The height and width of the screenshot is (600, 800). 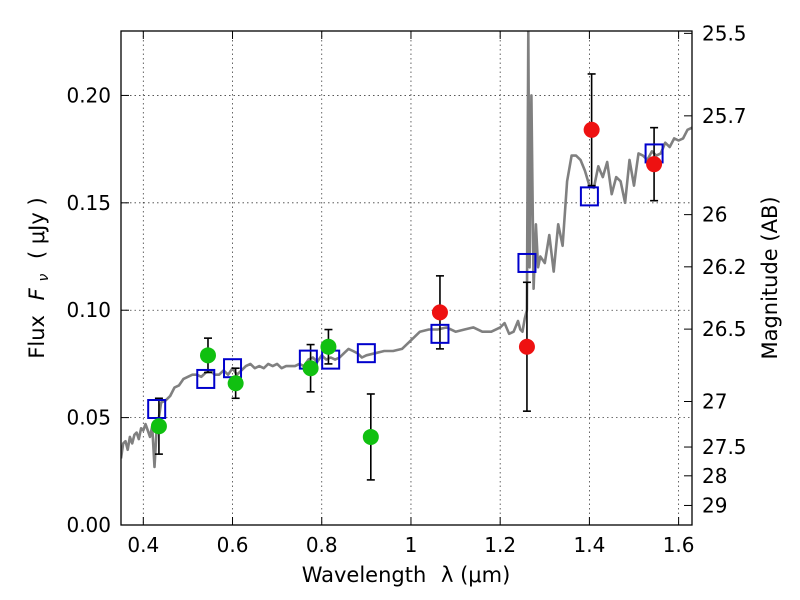 What do you see at coordinates (37, 228) in the screenshot?
I see `y-axis-label-unit: ( μJy )` at bounding box center [37, 228].